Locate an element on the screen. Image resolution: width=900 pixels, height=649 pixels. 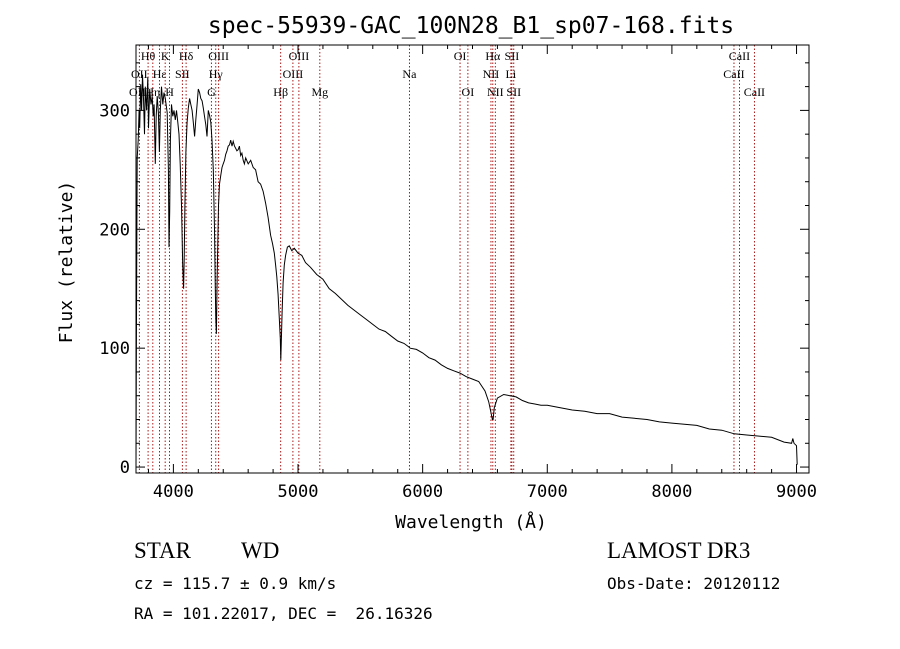
y-tick-label: 200 is located at coordinates (114, 230).